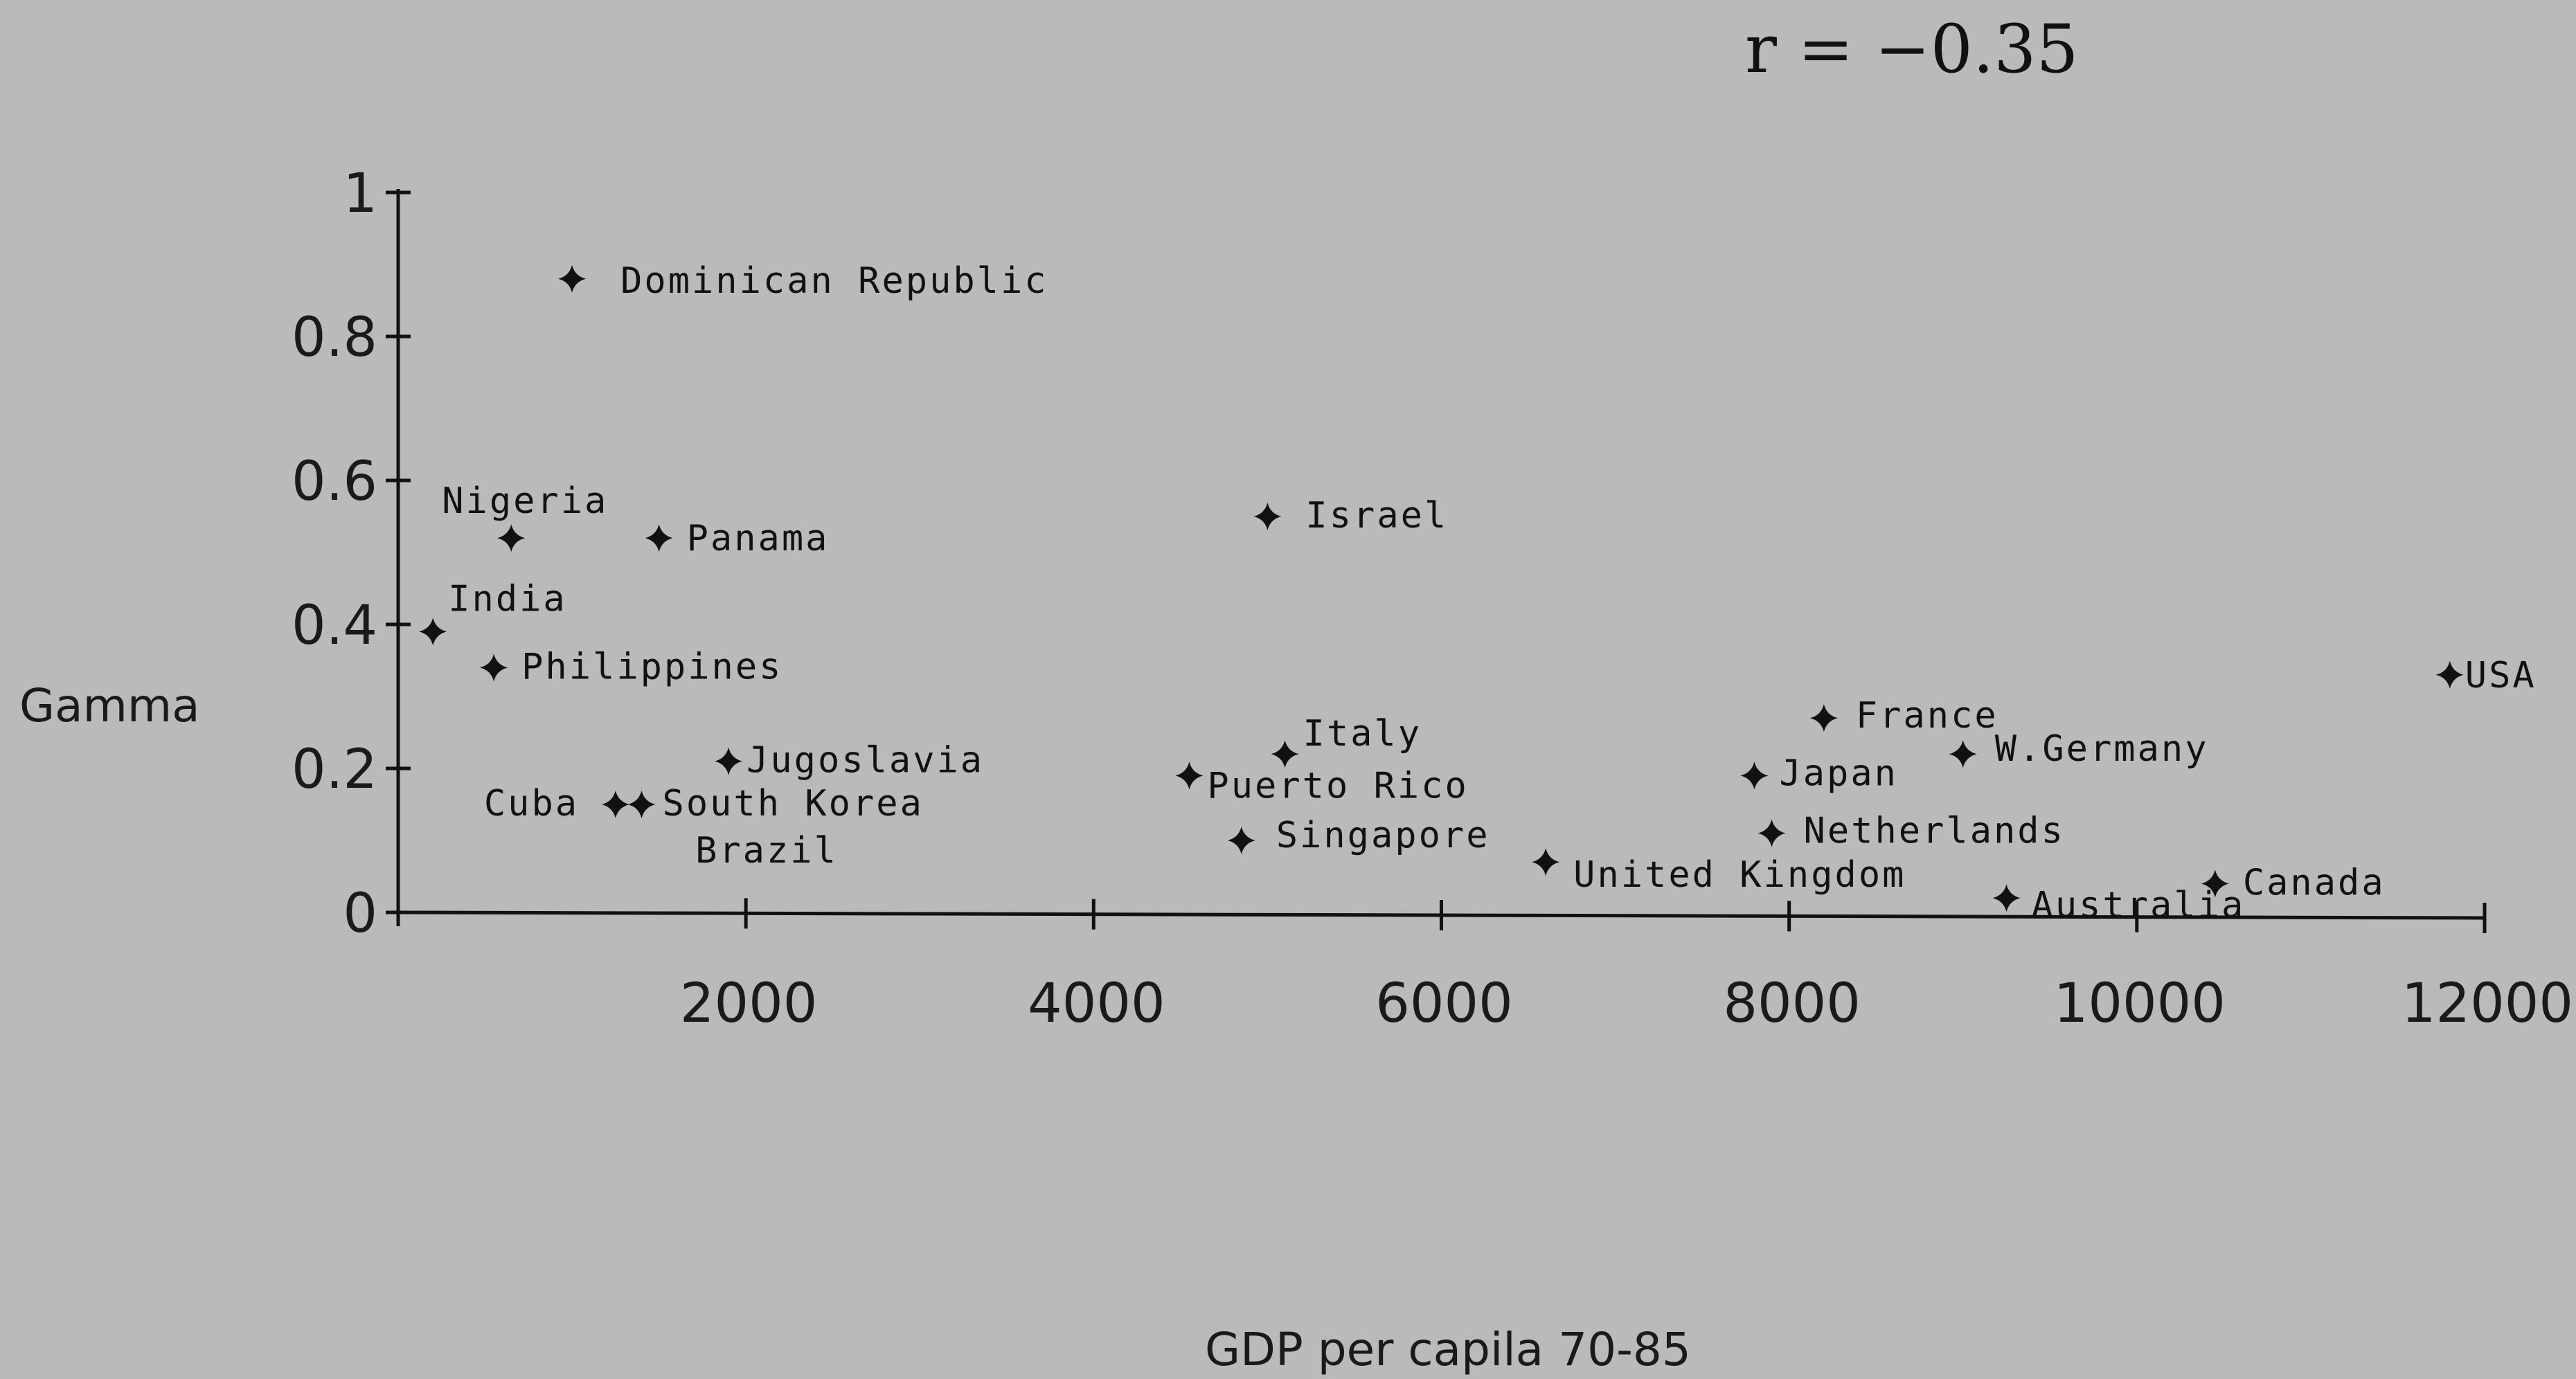 Image resolution: width=2576 pixels, height=1379 pixels. I want to click on data-point-label: W.Germany, so click(2102, 749).